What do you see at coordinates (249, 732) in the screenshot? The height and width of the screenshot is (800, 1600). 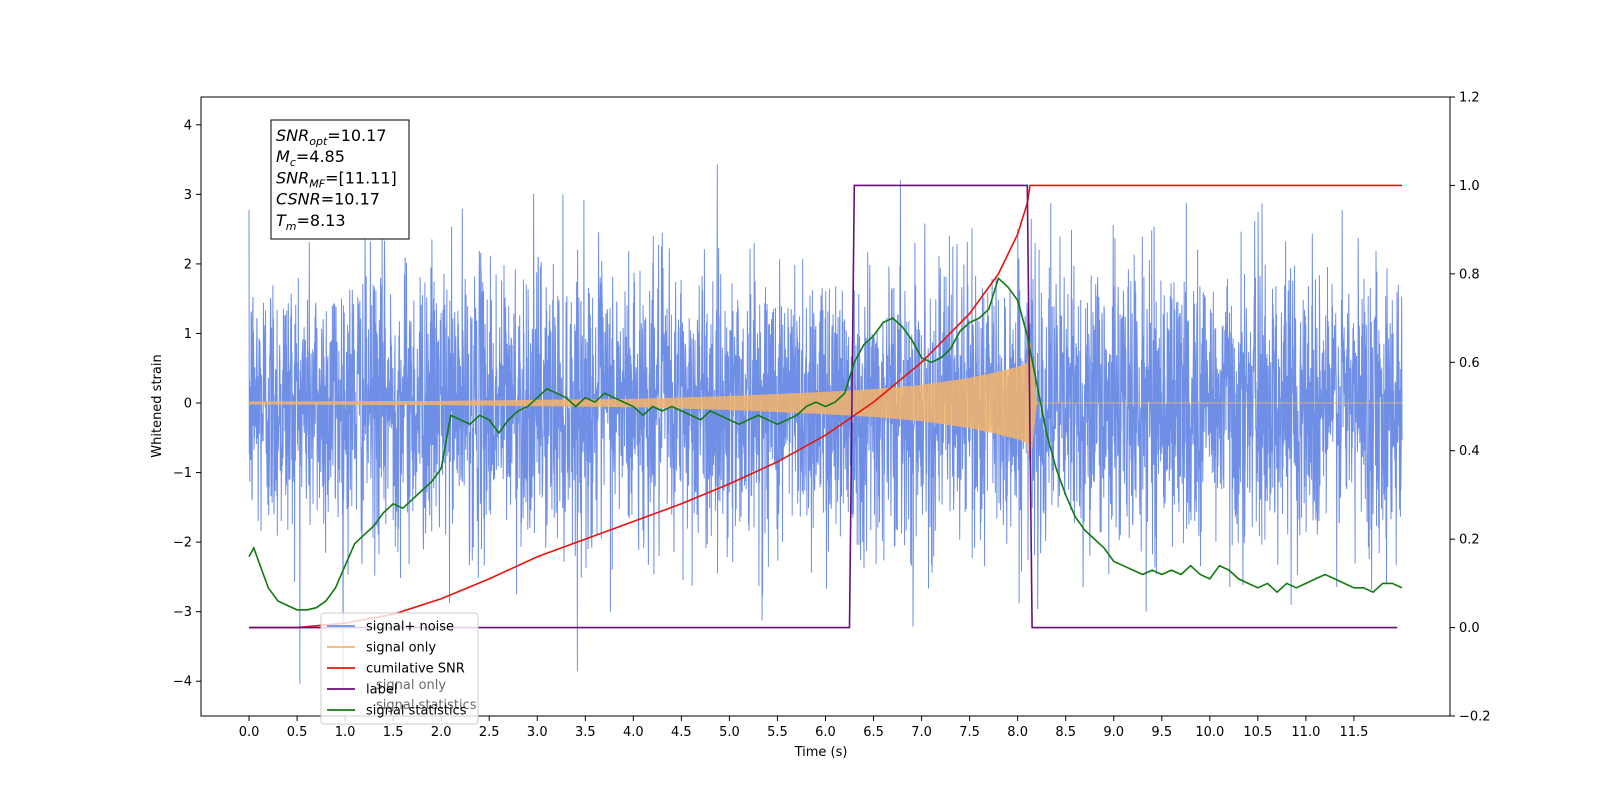 I see `x-tick-label: 0.0` at bounding box center [249, 732].